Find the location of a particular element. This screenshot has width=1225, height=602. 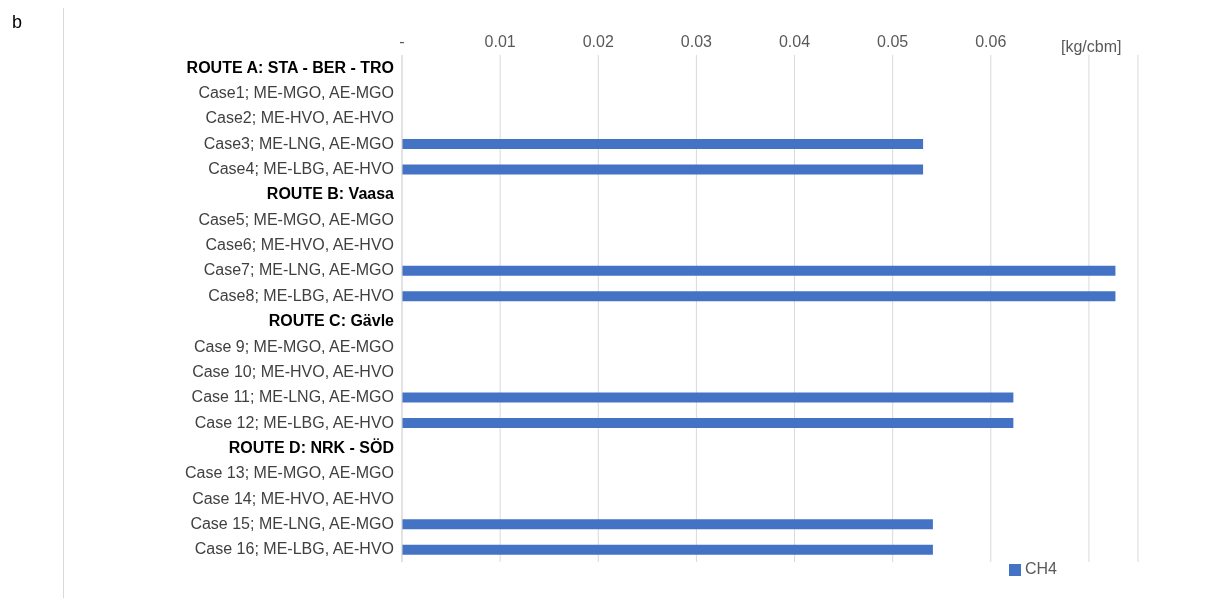

legend-label: CH4 is located at coordinates (1040, 568).